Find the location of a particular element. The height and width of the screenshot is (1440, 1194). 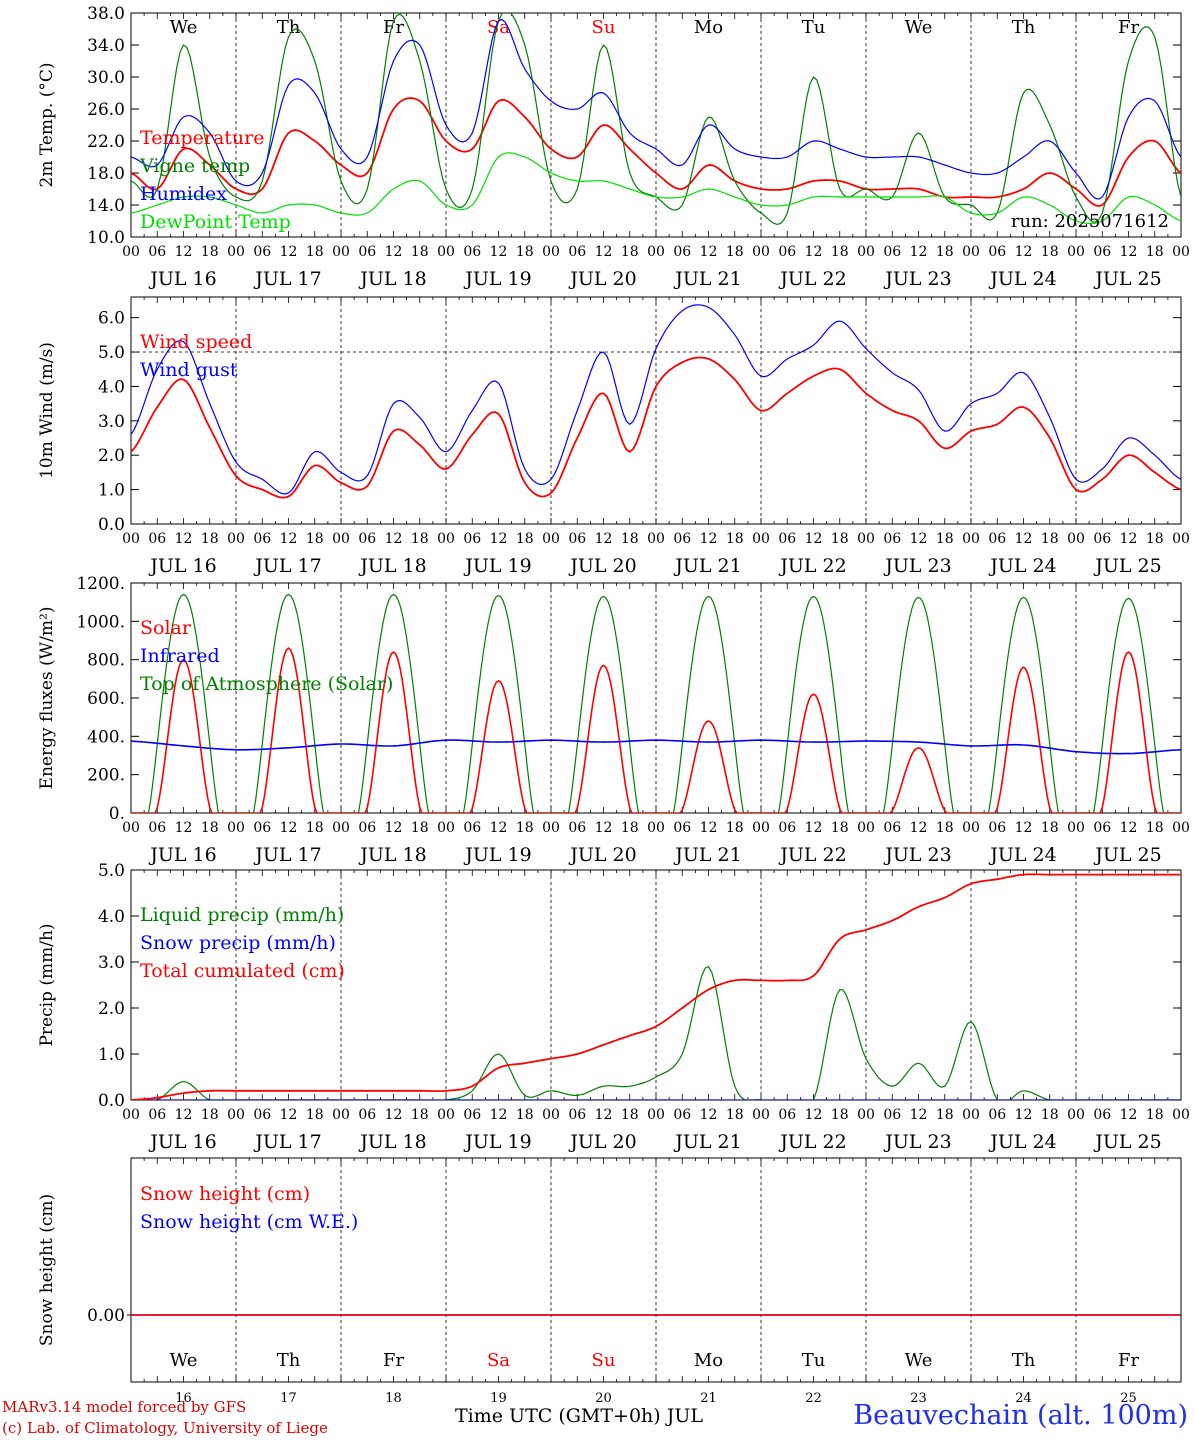

day-number-label: 22 is located at coordinates (813, 1398).